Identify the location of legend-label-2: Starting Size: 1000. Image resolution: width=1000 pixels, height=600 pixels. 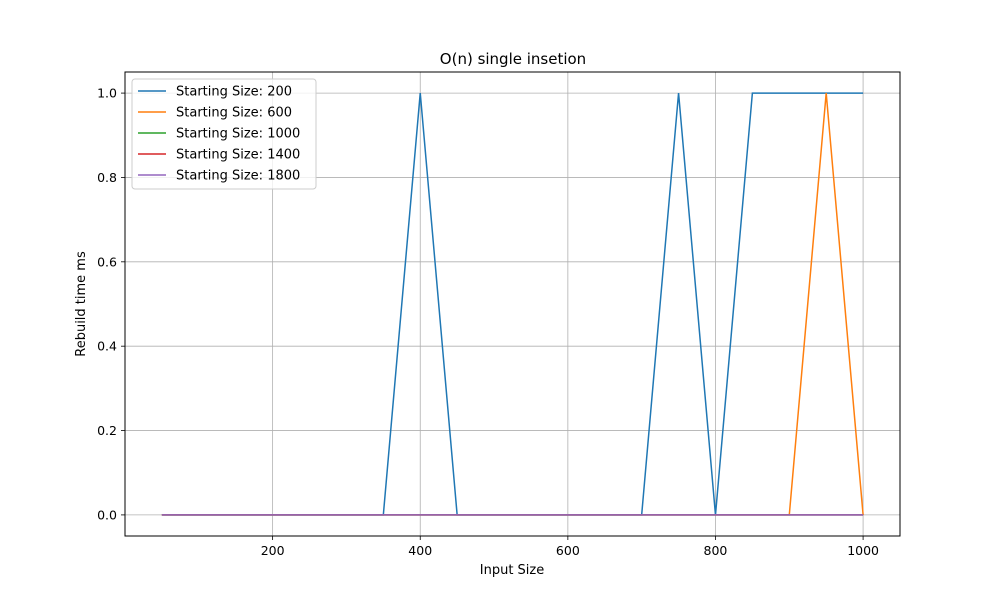
(238, 134).